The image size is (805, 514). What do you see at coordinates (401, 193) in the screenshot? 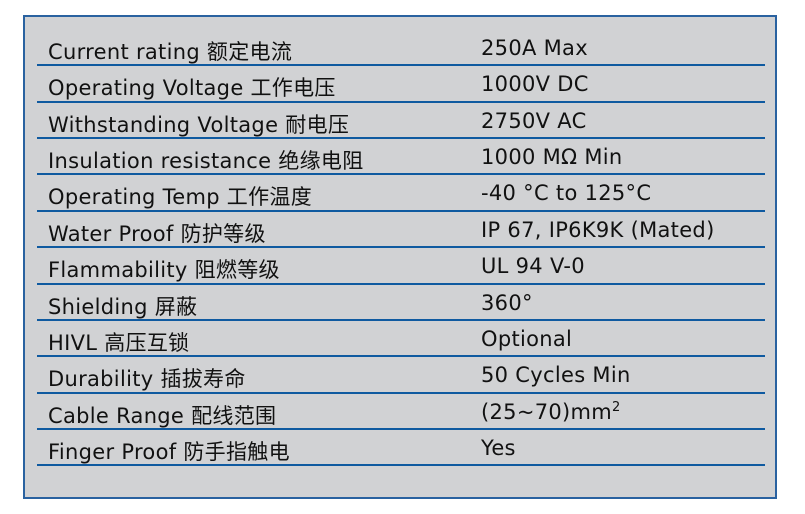
I see `spec-row: Operating Temp 工作温度 -40 °C to 125°C` at bounding box center [401, 193].